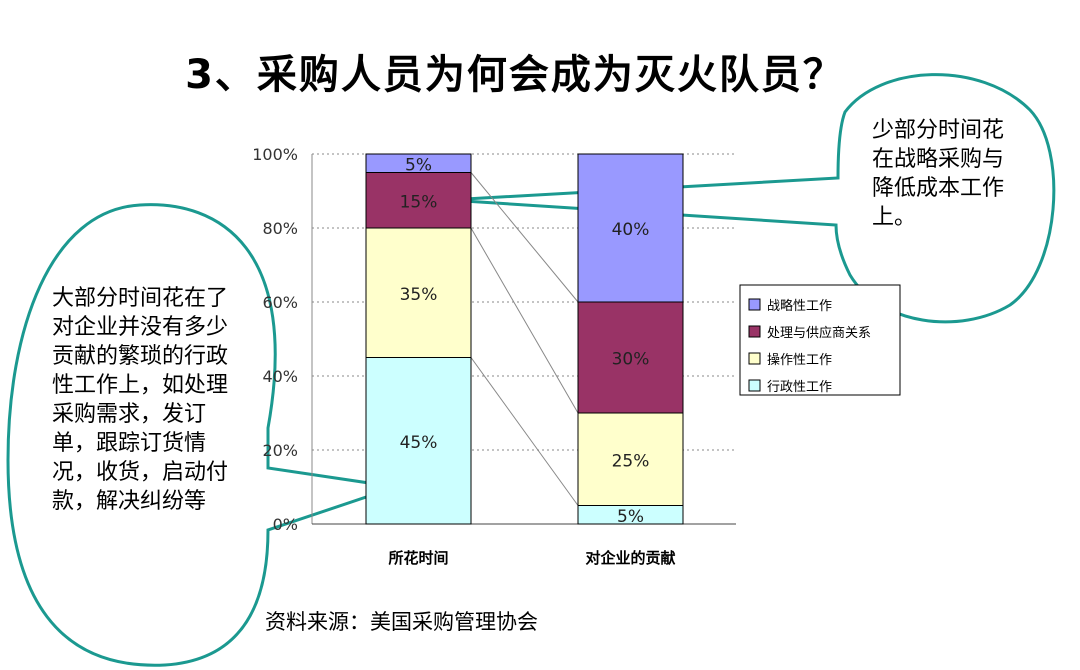  I want to click on data-label: 30%, so click(631, 360).